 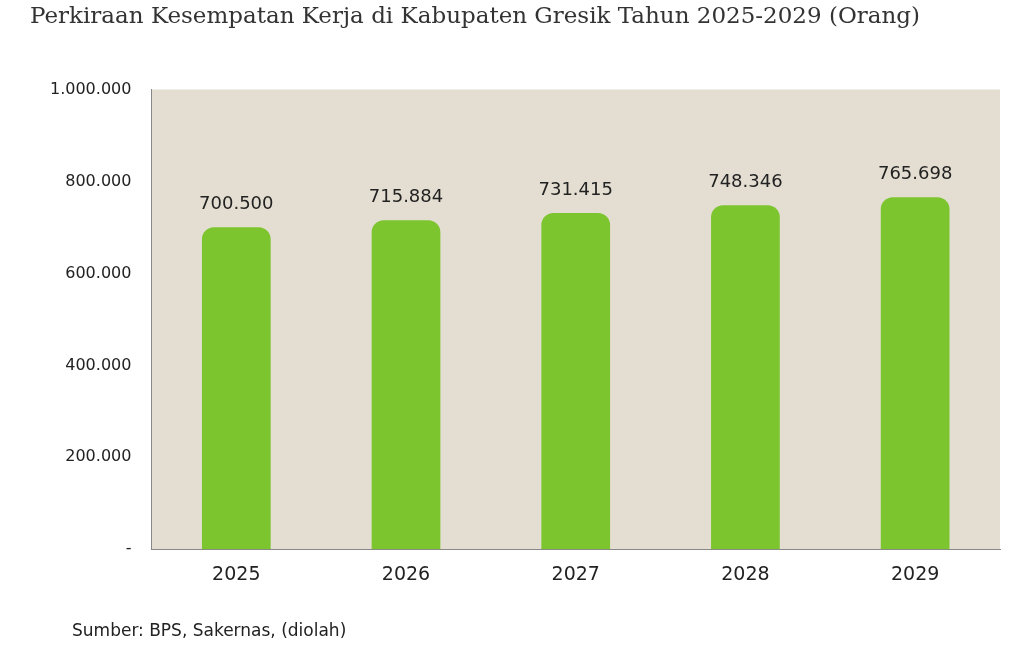 What do you see at coordinates (128, 548) in the screenshot?
I see `y-tick-label: -` at bounding box center [128, 548].